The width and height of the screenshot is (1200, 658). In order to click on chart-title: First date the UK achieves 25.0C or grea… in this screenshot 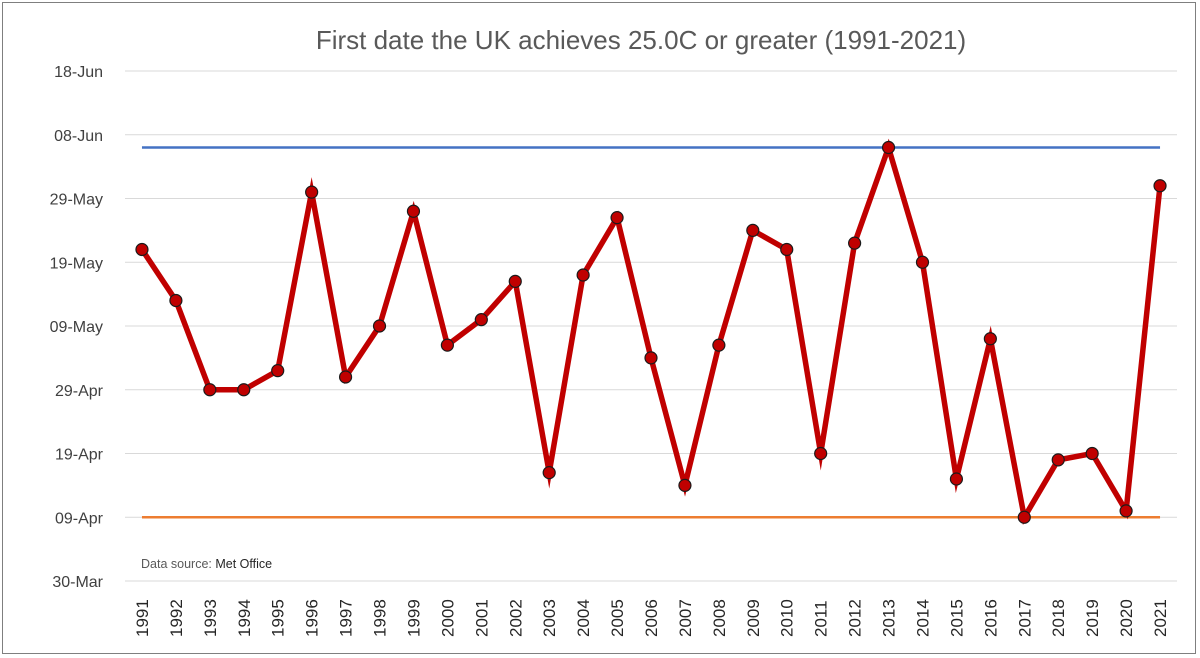, I will do `click(641, 40)`.